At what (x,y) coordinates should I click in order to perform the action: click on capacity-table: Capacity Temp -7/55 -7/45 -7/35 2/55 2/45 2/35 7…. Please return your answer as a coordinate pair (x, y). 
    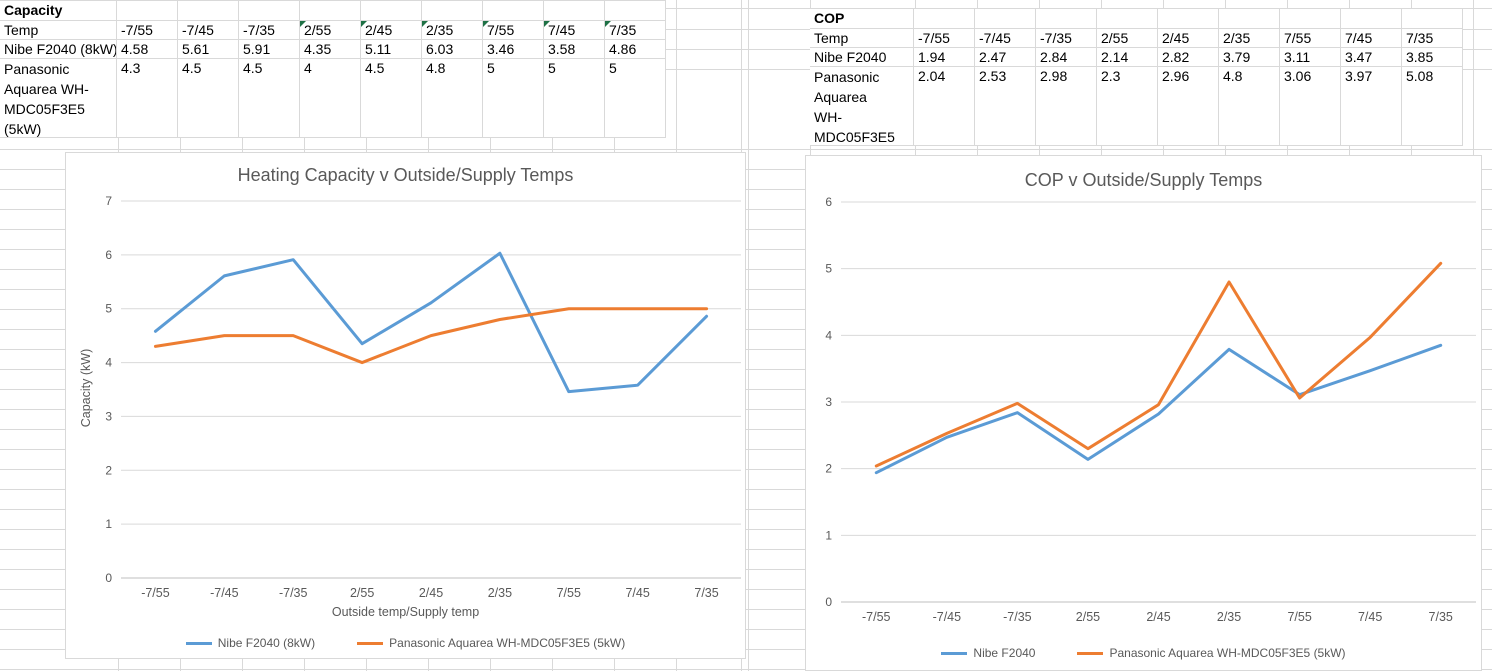
    Looking at the image, I should click on (333, 69).